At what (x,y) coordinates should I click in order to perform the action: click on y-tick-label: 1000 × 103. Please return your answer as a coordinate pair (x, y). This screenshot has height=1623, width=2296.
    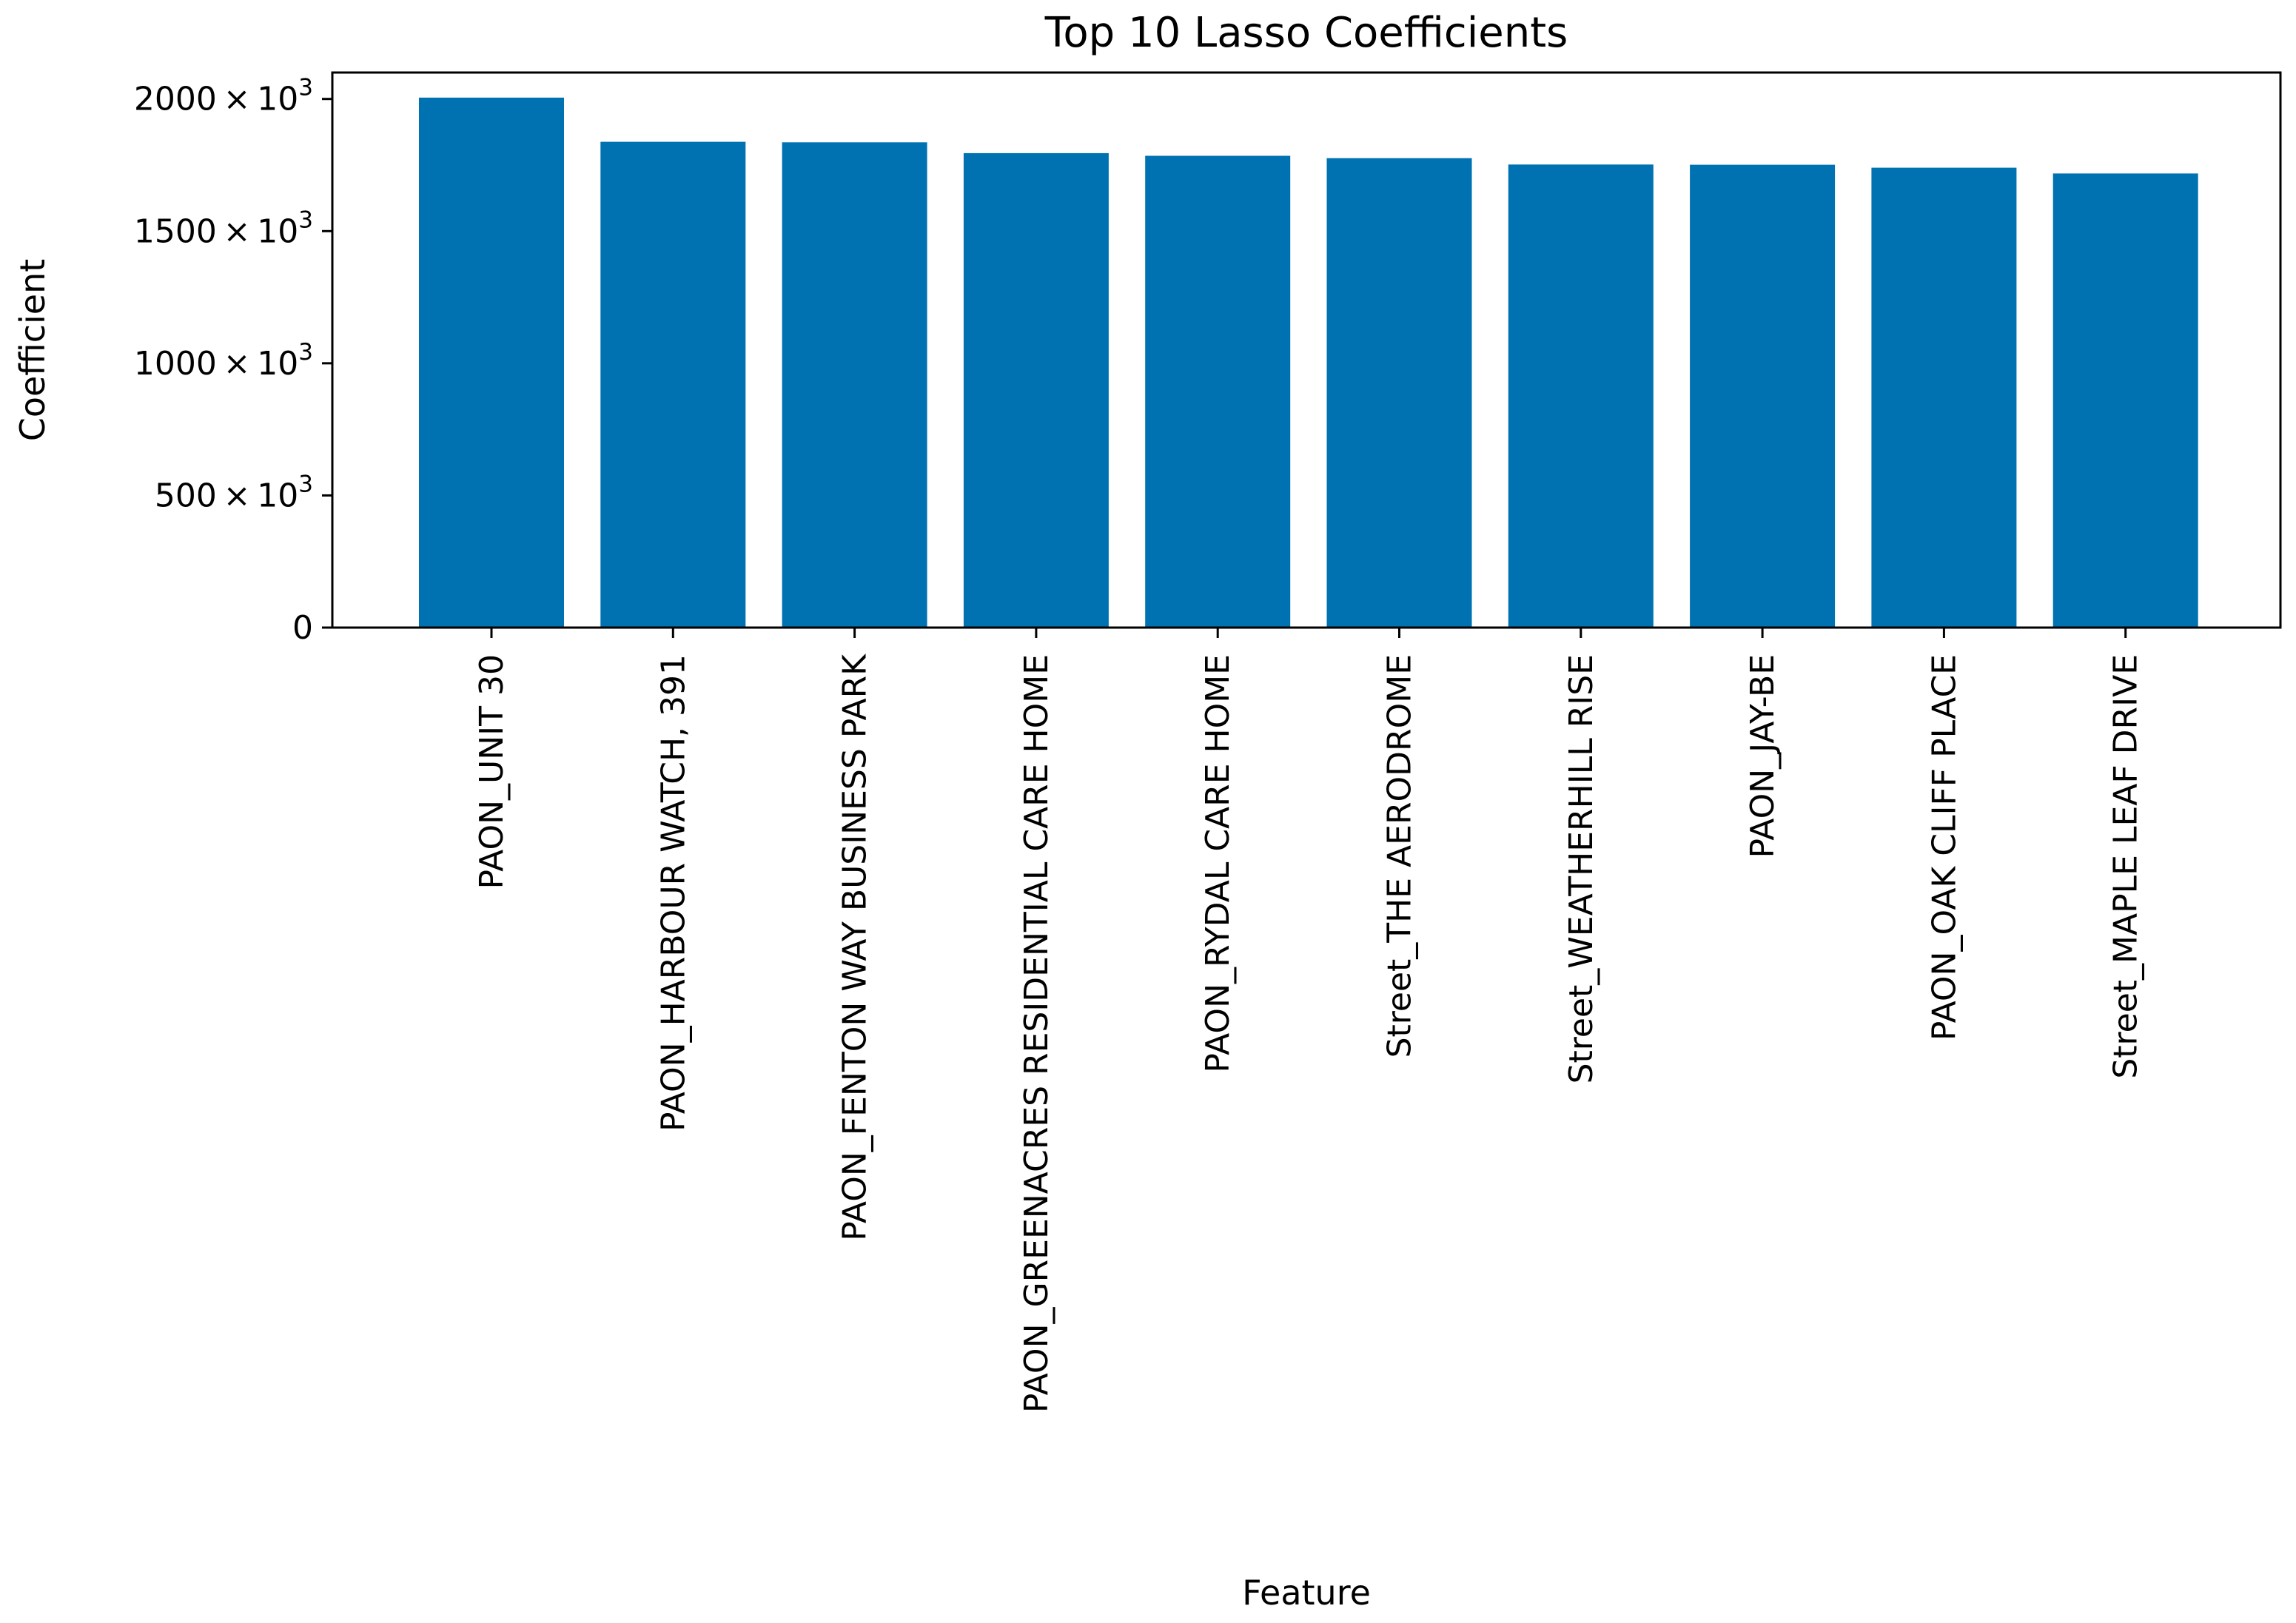
    Looking at the image, I should click on (224, 361).